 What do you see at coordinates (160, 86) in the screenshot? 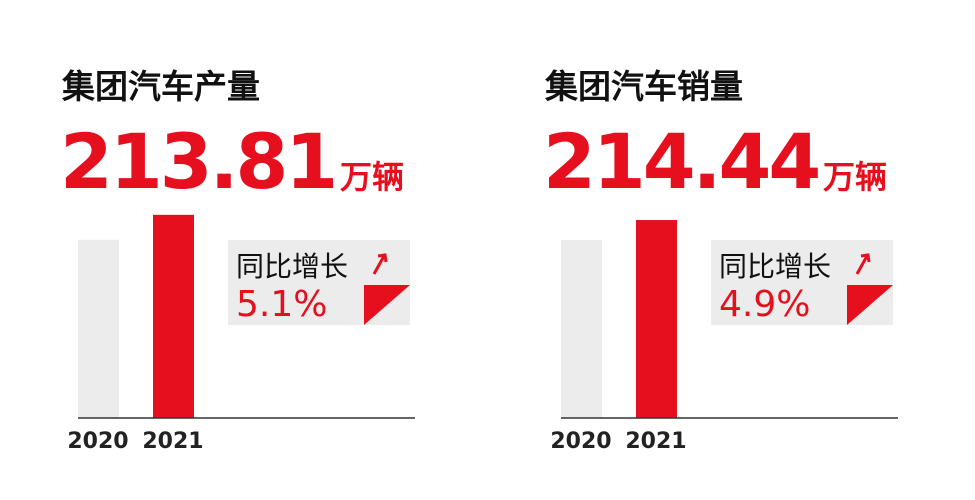
I see `panel-title: 集团汽车产量` at bounding box center [160, 86].